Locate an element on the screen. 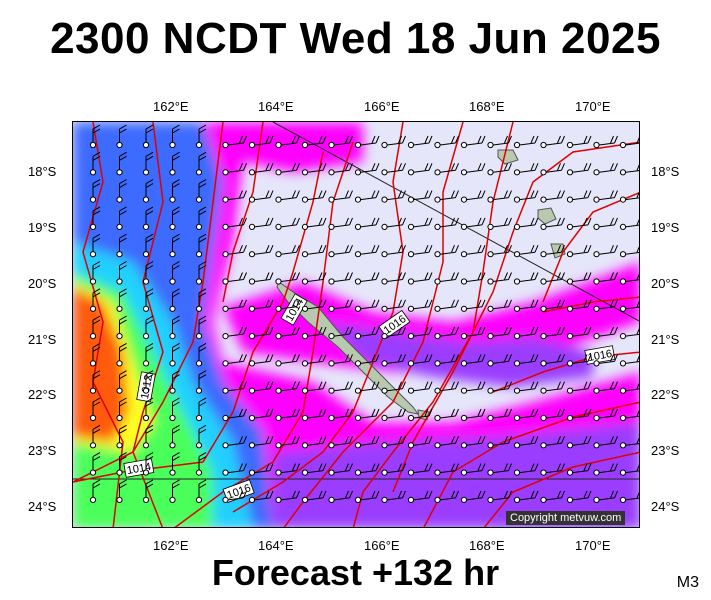 The height and width of the screenshot is (600, 711). loyalty-island-lifou is located at coordinates (547, 216).